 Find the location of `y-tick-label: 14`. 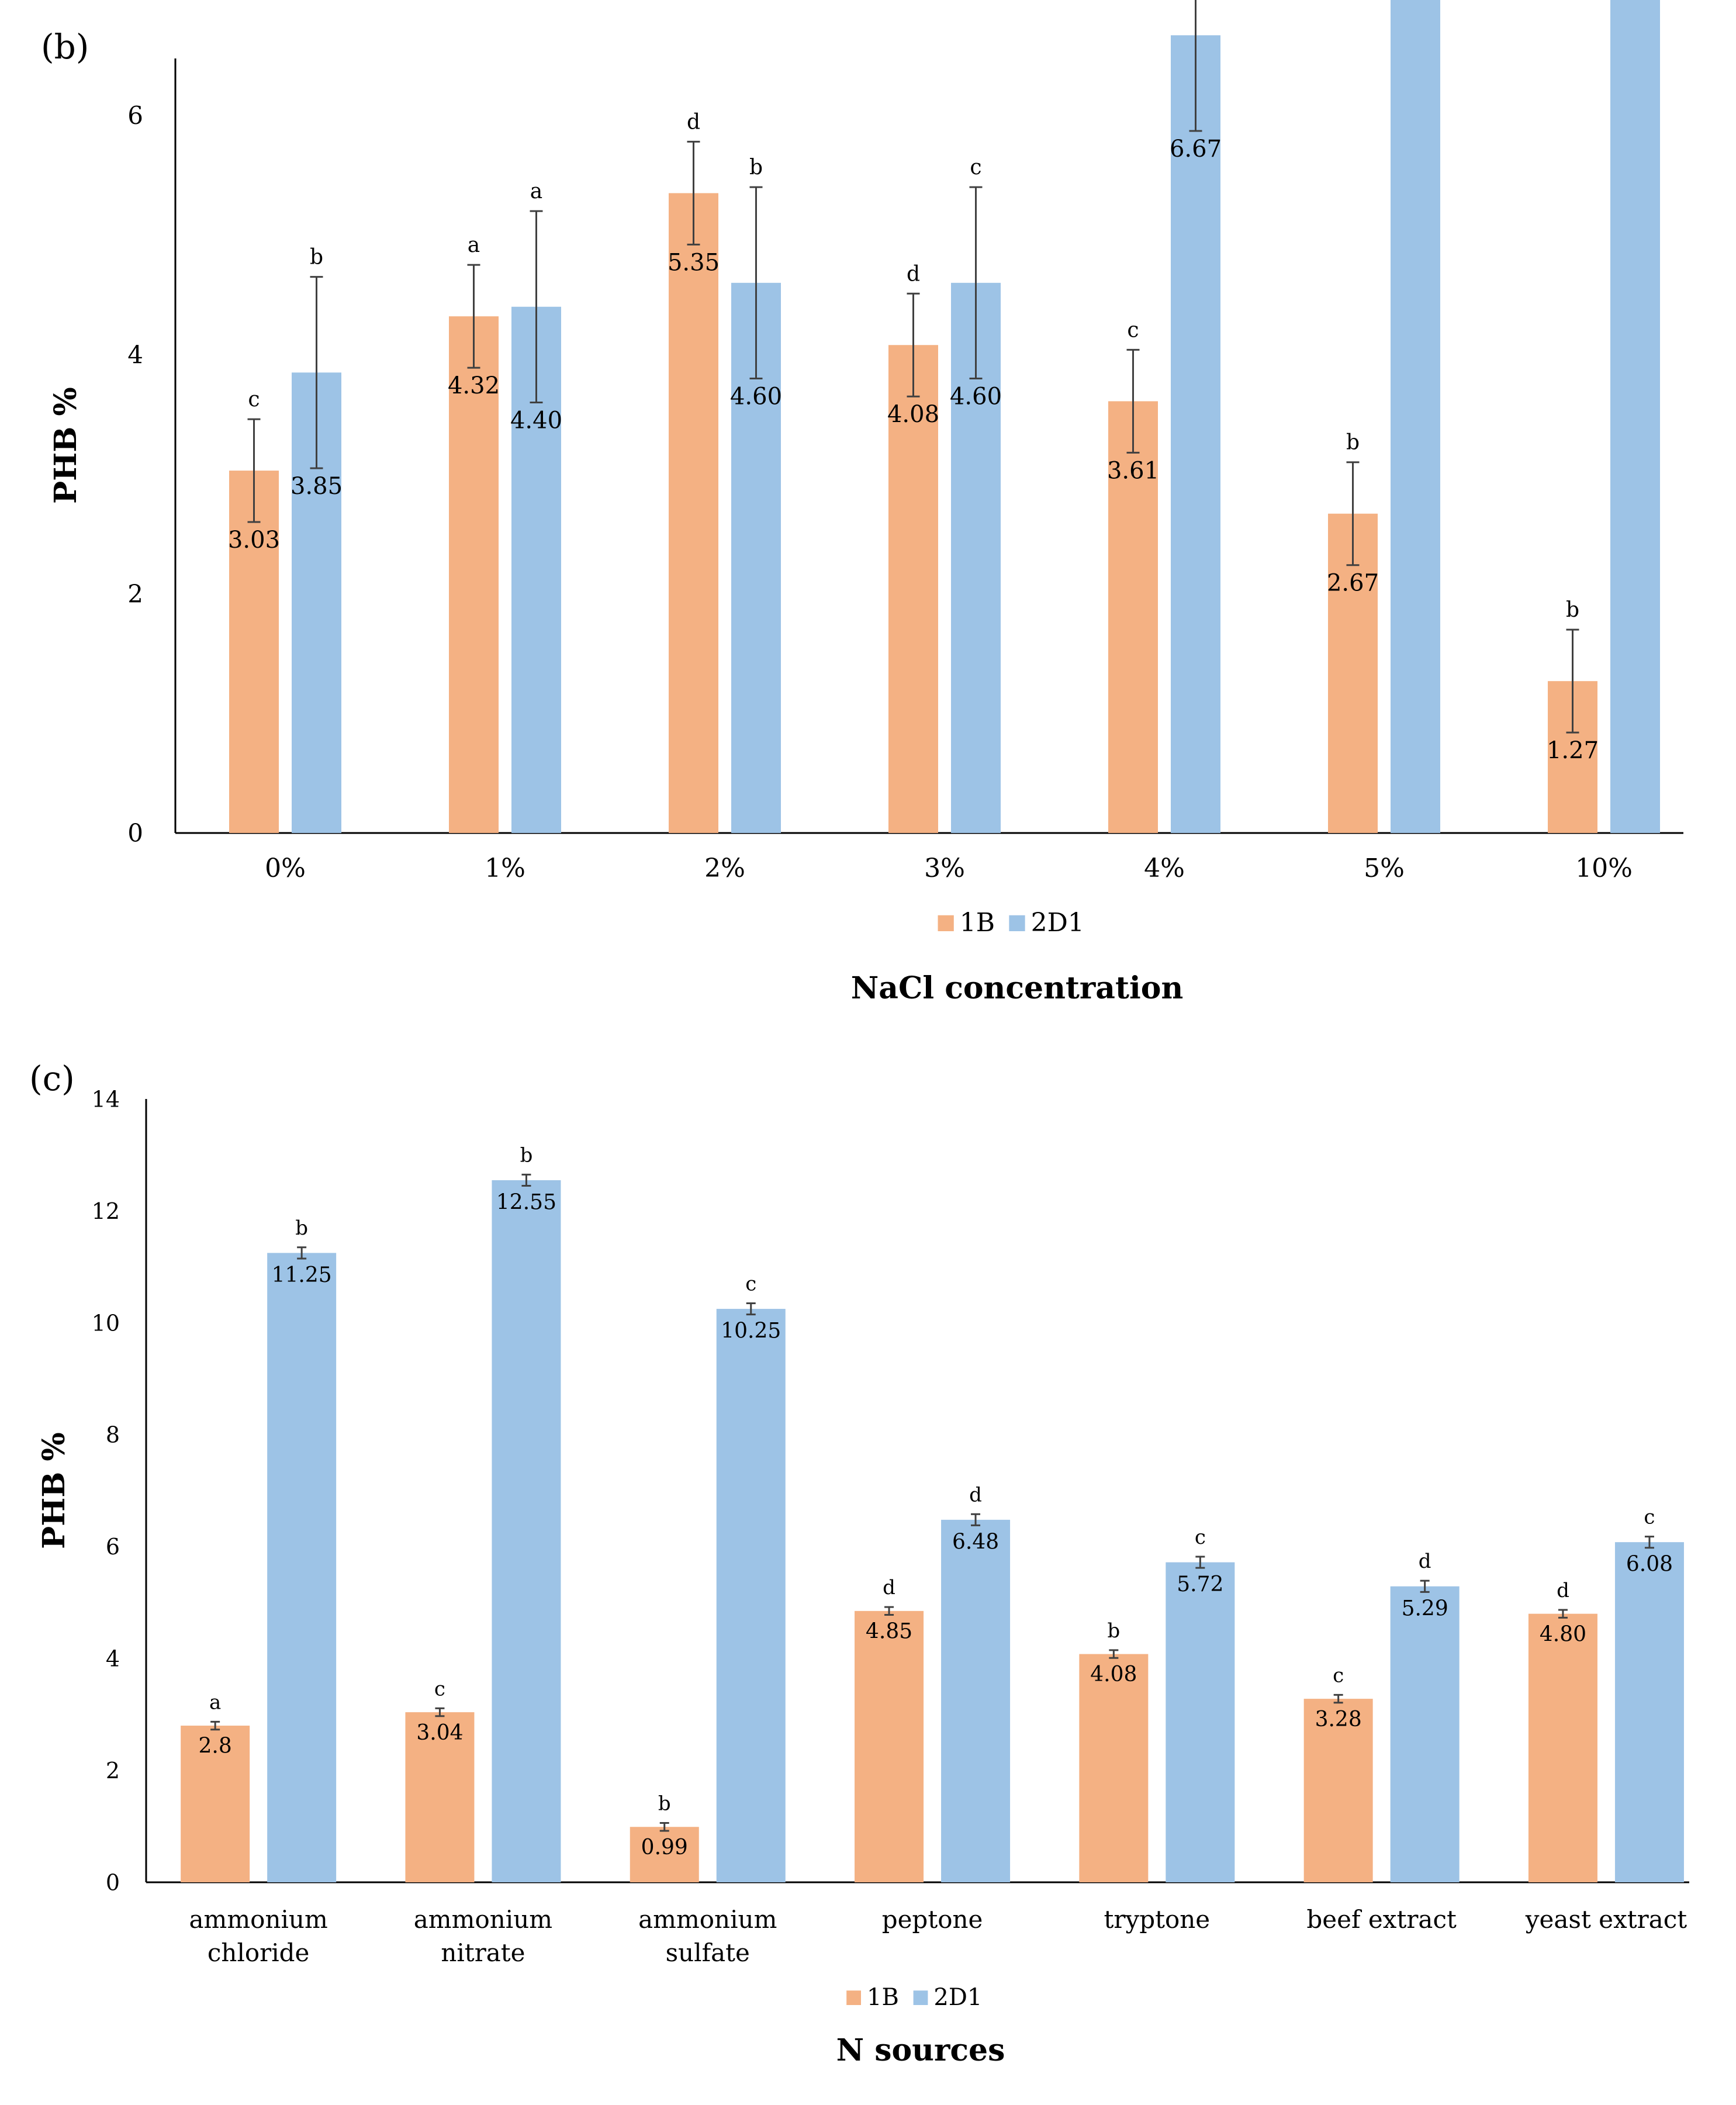

y-tick-label: 14 is located at coordinates (106, 1099).